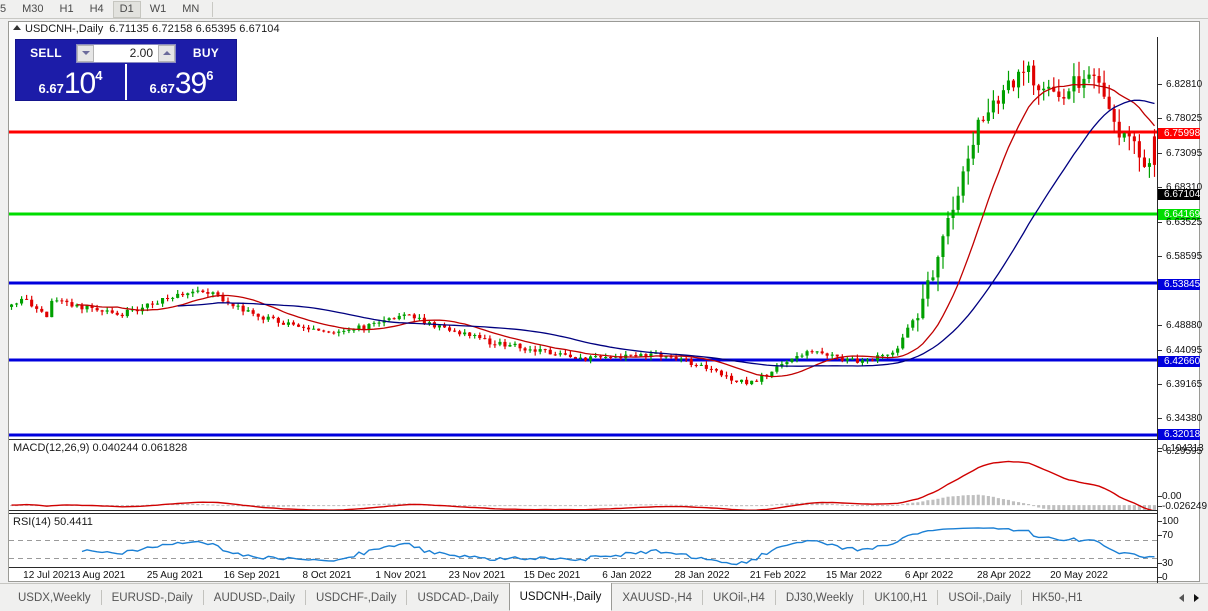  What do you see at coordinates (213, 9) in the screenshot?
I see `toolbar-separator` at bounding box center [213, 9].